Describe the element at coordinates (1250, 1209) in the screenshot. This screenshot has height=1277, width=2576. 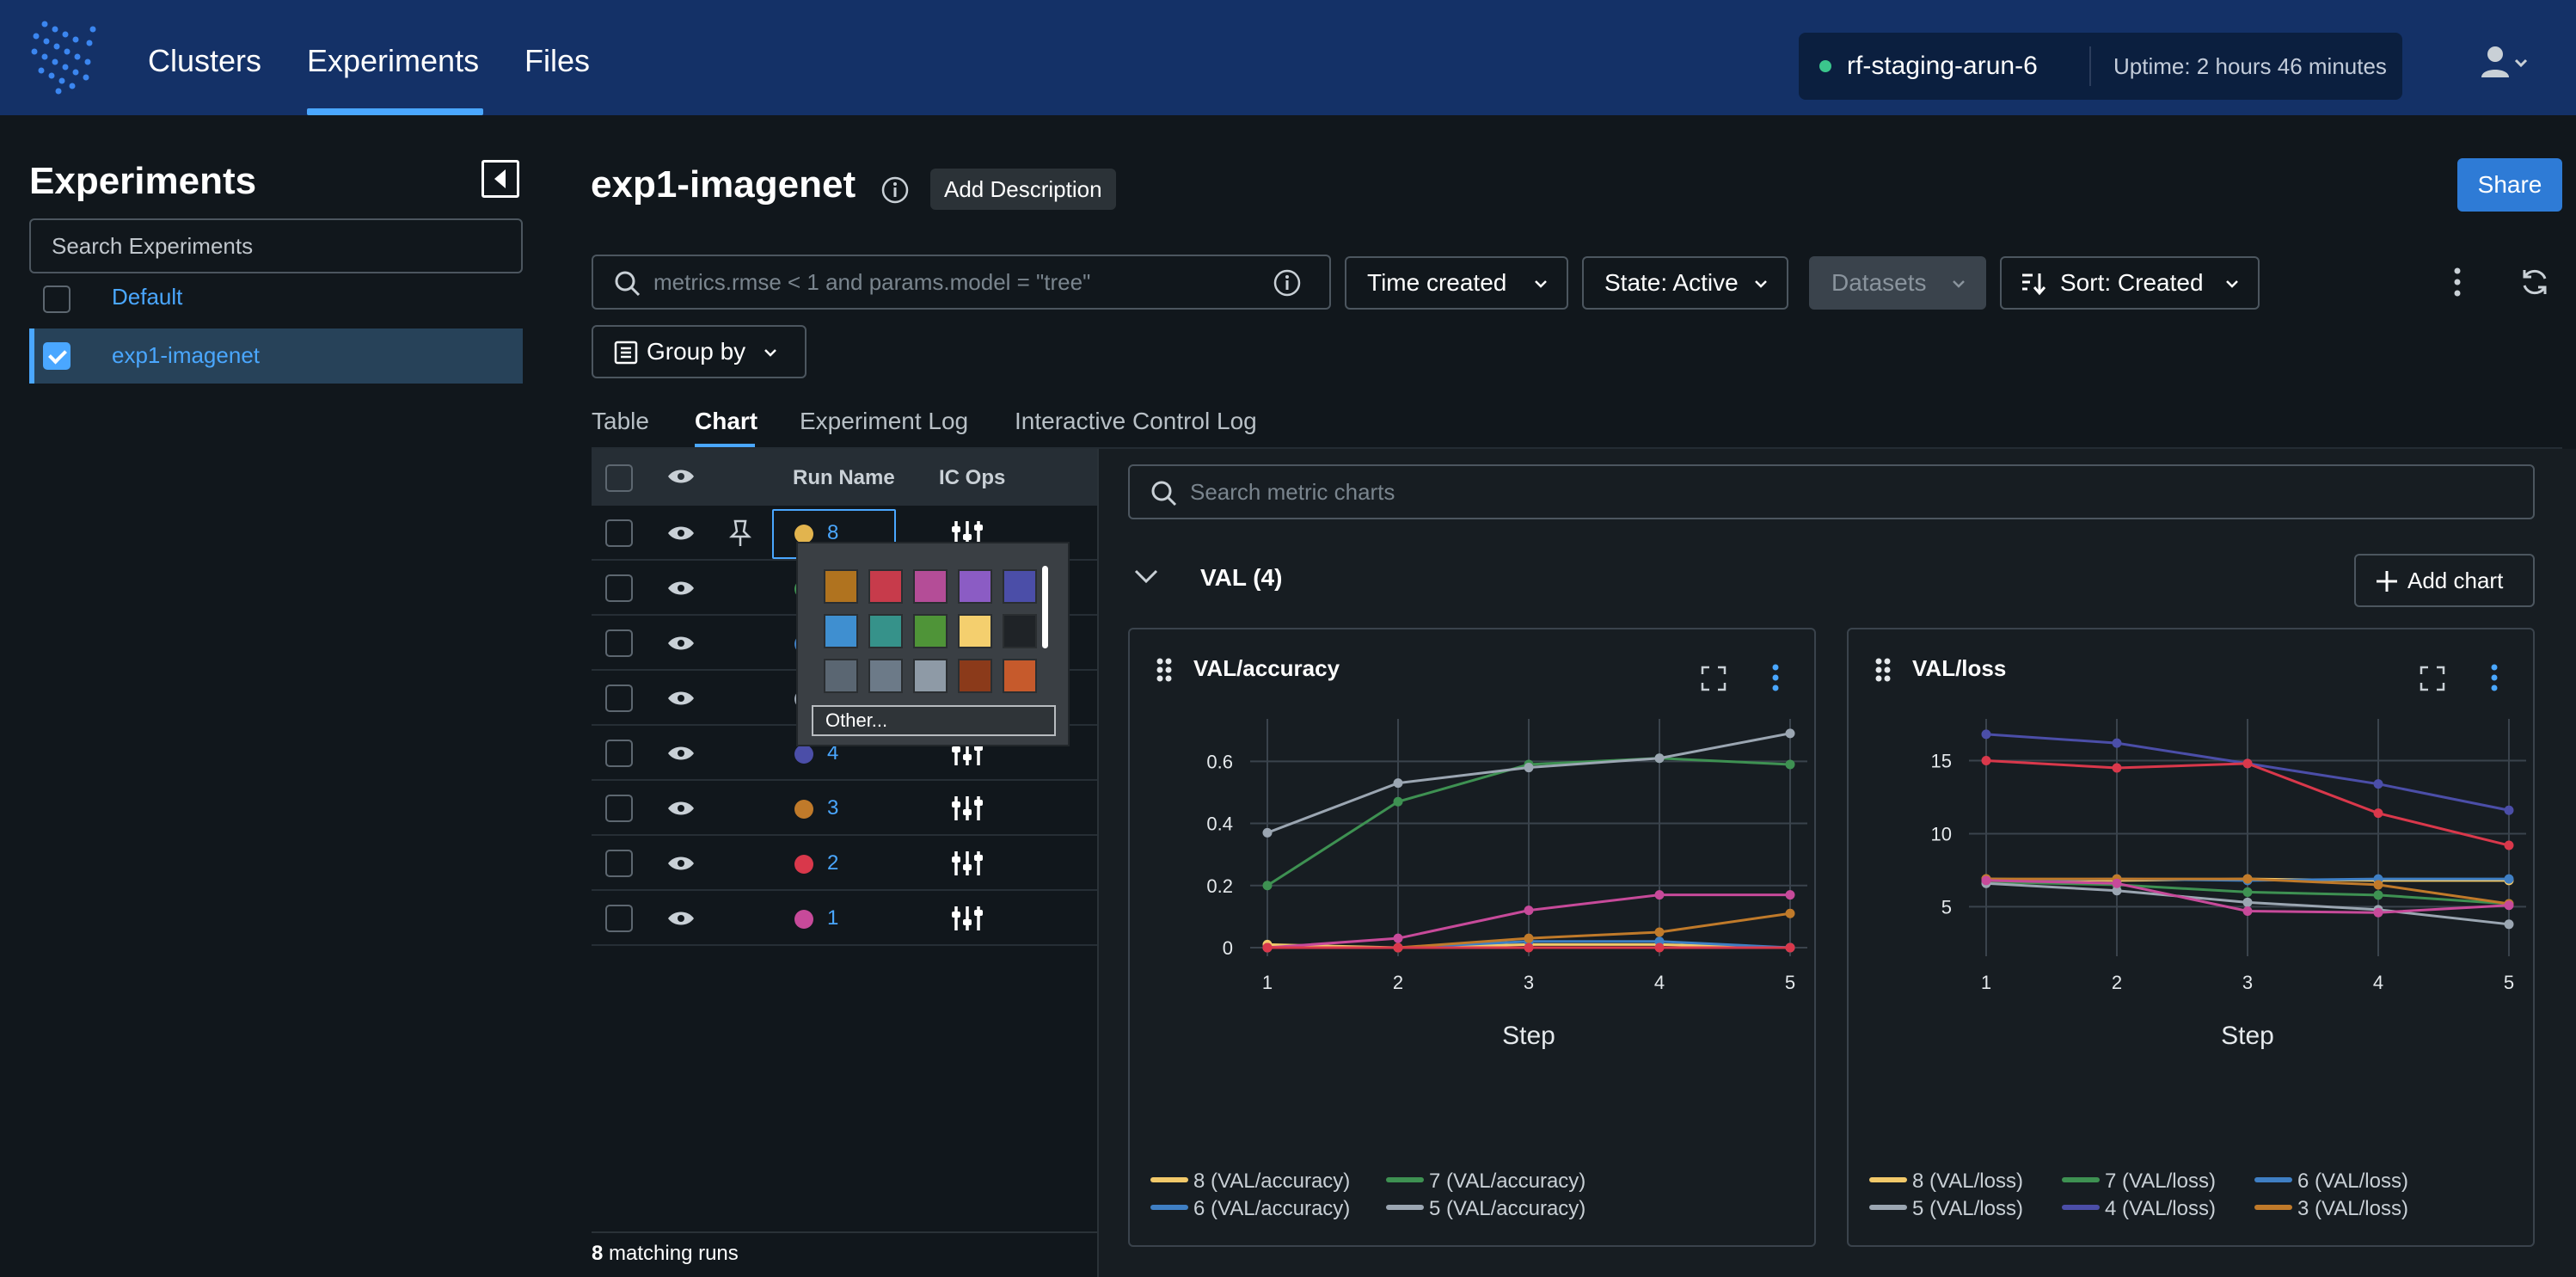
I see `legend-entry: 6 (VAL/accuracy)` at that location.